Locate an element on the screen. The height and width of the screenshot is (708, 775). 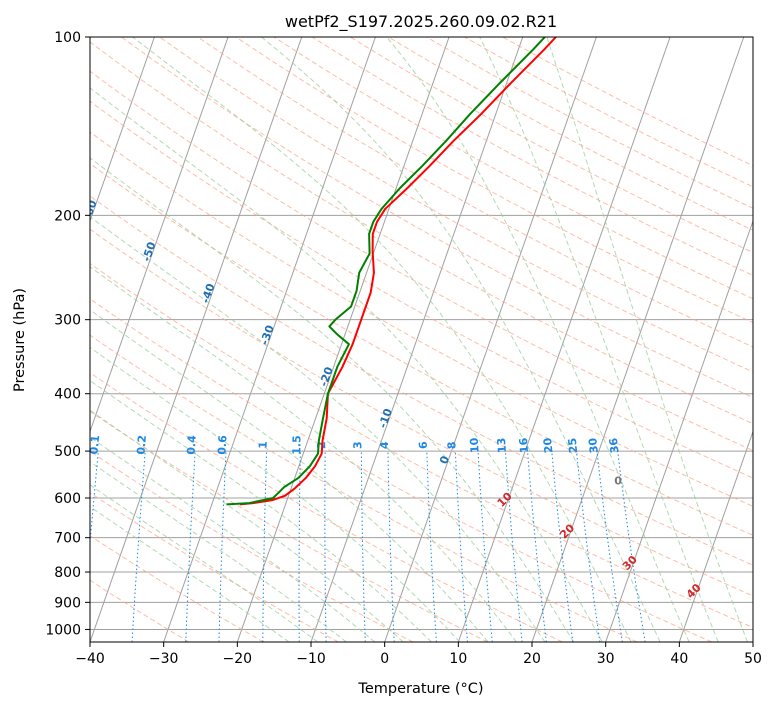
mixing-ratio-label: 0.6 is located at coordinates (223, 445).